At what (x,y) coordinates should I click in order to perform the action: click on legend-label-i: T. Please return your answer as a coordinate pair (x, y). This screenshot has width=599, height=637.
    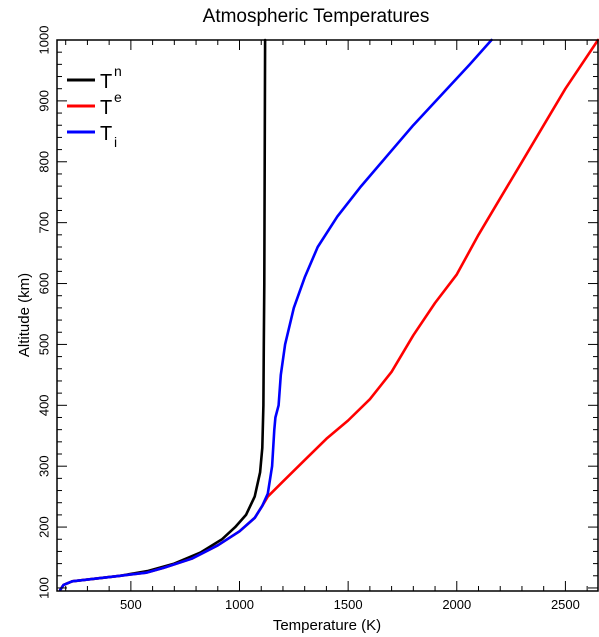
    Looking at the image, I should click on (106, 134).